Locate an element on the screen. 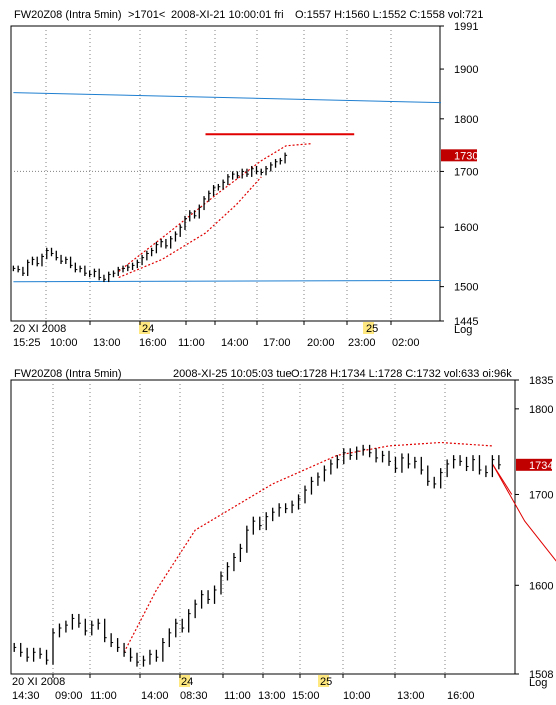  y-tick-label: 1900 is located at coordinates (466, 70).